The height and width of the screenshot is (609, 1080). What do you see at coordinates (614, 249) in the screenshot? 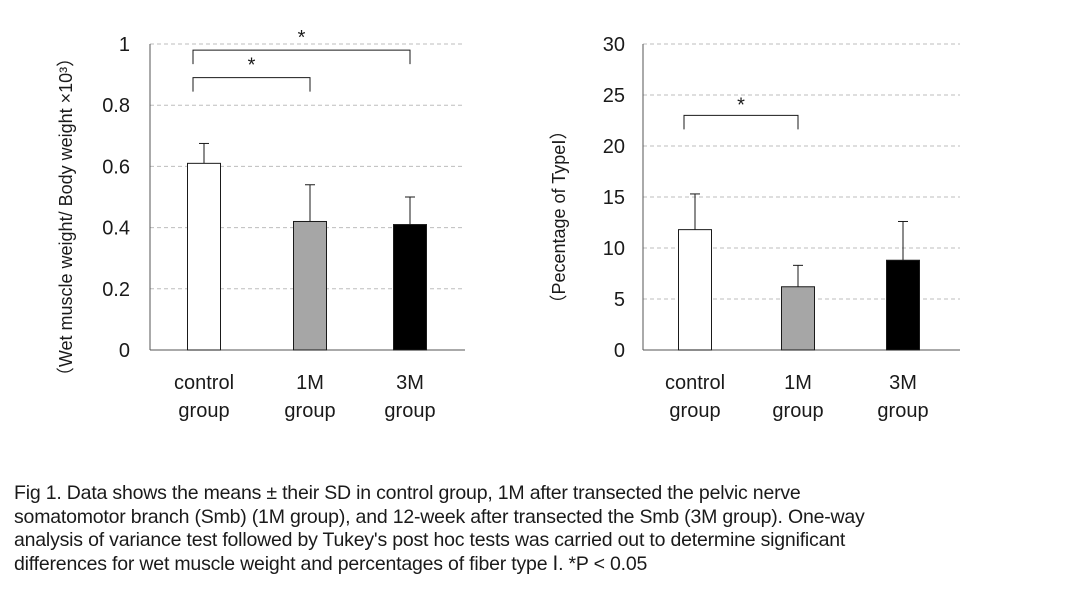
I see `y-tick-label: 10` at bounding box center [614, 249].